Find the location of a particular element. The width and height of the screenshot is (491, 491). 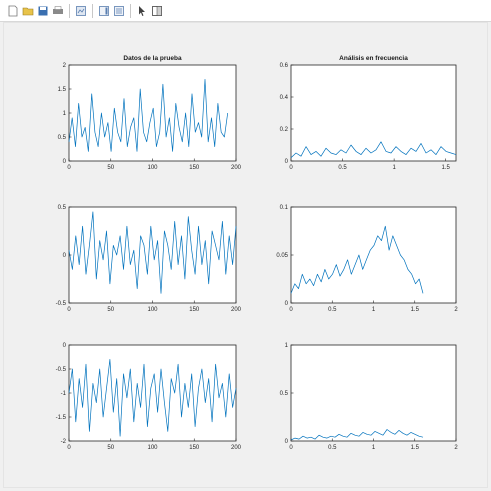

print-icon is located at coordinates (58, 9).